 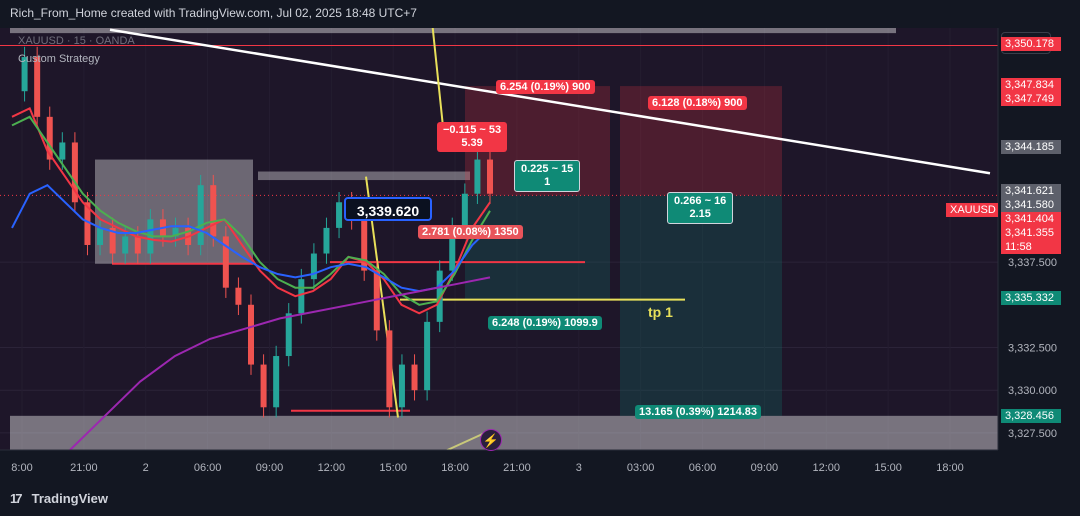 What do you see at coordinates (270, 468) in the screenshot?
I see `x-tick-label: 09:00` at bounding box center [270, 468].